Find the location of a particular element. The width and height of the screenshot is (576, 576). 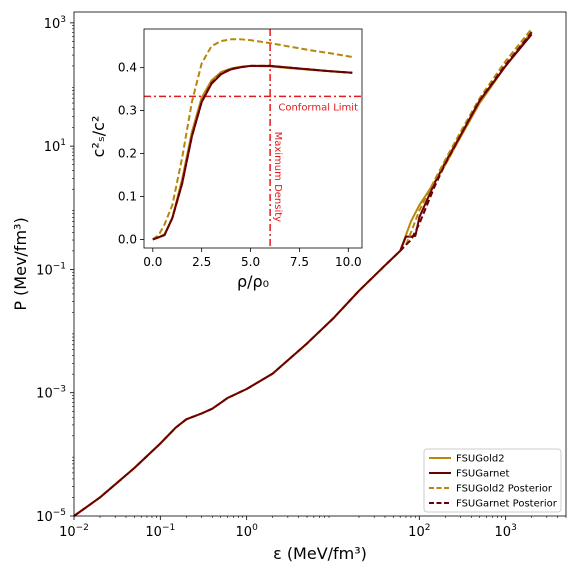

inset-x-tick-label: 10.0 is located at coordinates (348, 262).